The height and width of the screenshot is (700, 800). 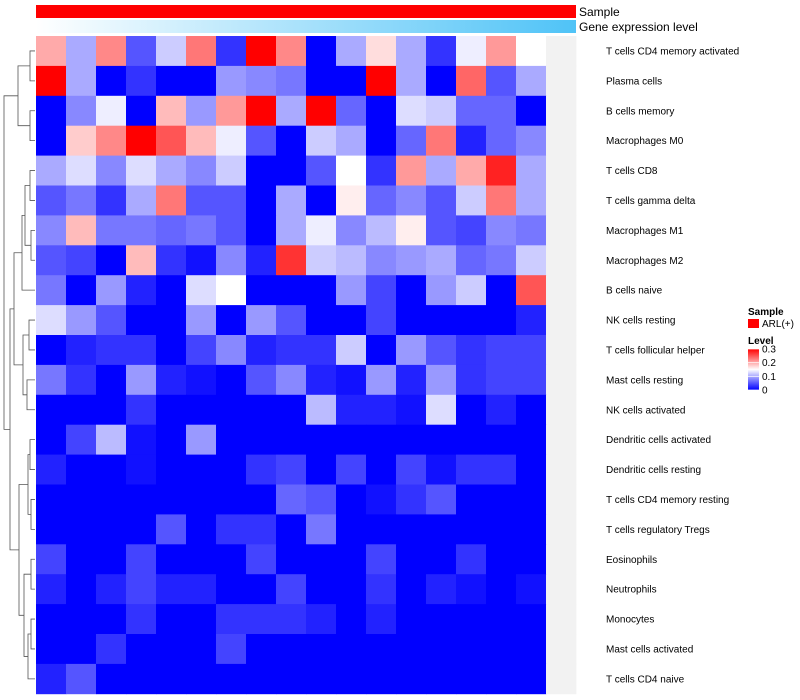 What do you see at coordinates (769, 350) in the screenshot?
I see `level-tick-label: 0.3` at bounding box center [769, 350].